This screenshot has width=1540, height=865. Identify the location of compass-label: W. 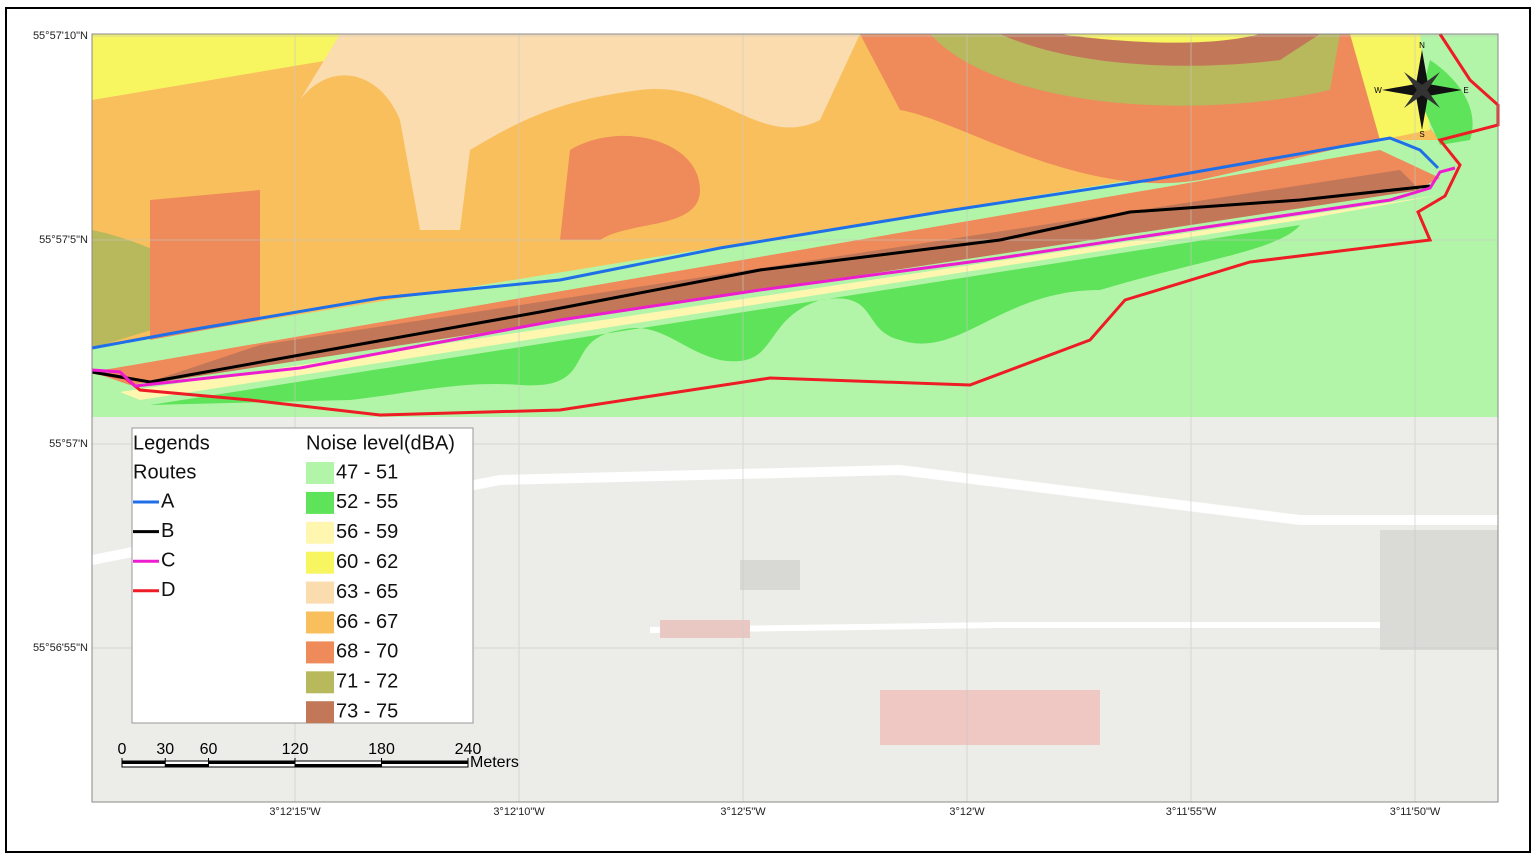
(1378, 90).